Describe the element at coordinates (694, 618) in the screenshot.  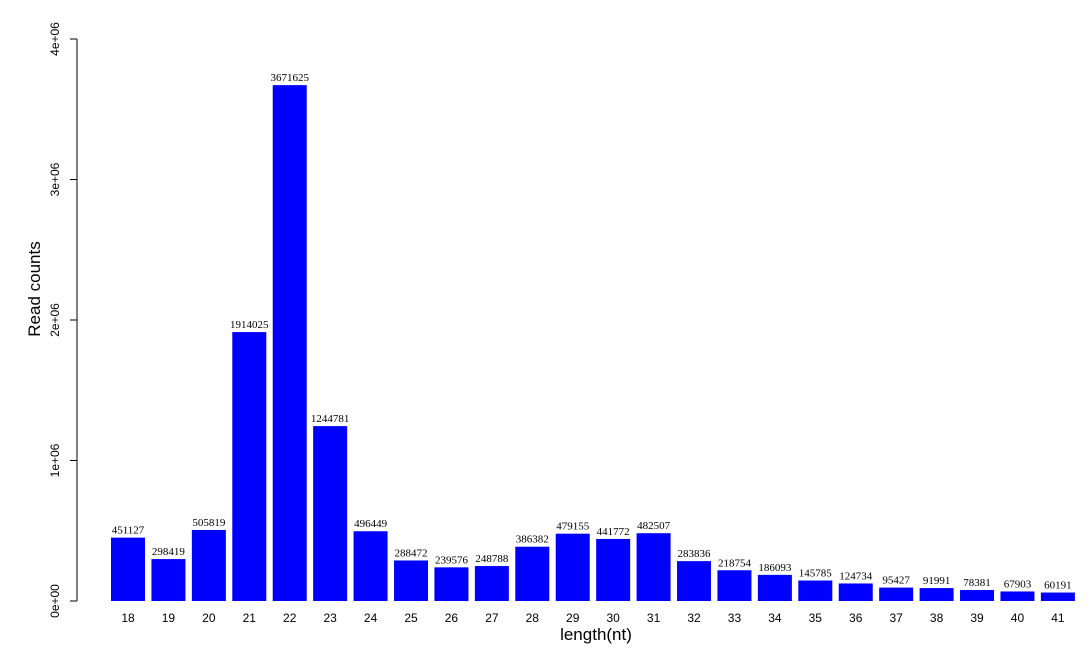
I see `x-tick-label: 32` at that location.